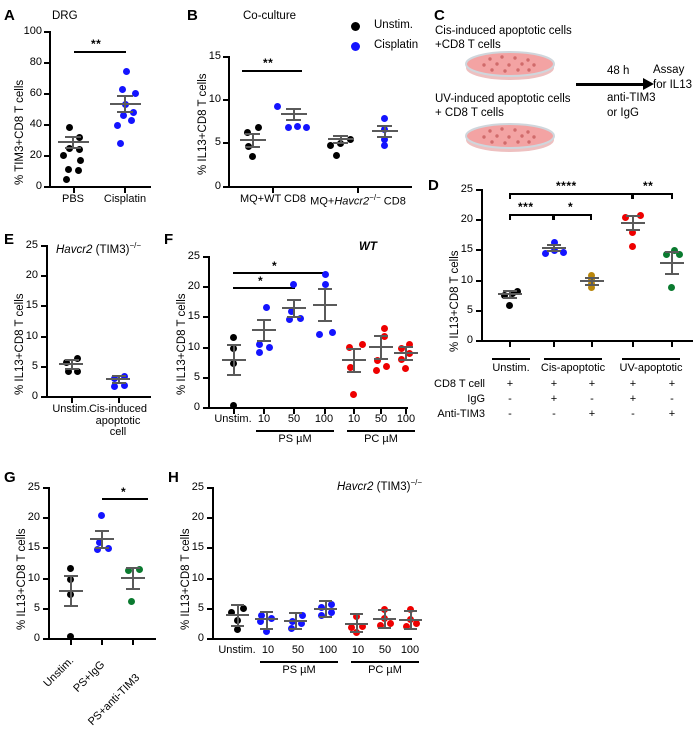  What do you see at coordinates (31, 305) in the screenshot?
I see `panel-e-ylabel-15: 15` at bounding box center [31, 305].